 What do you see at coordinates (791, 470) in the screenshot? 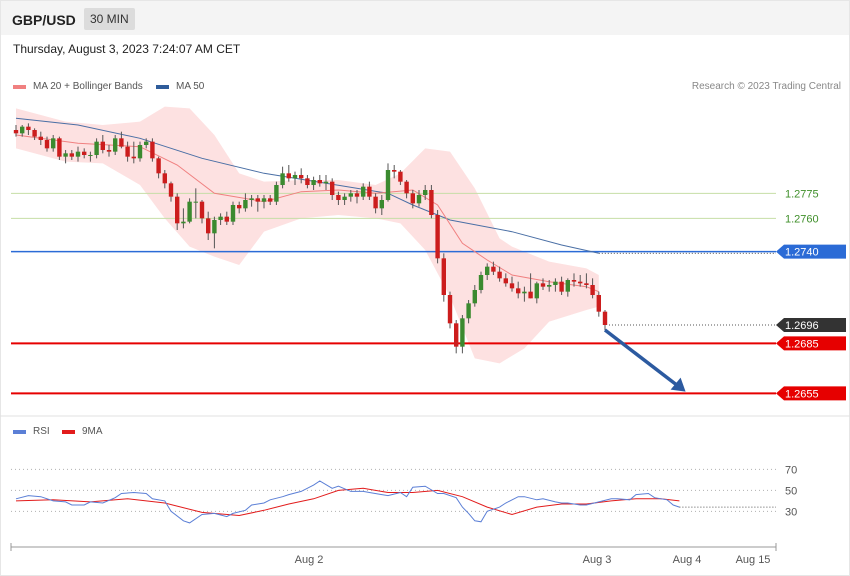
I see `rsi-tick-label: 70` at bounding box center [791, 470].